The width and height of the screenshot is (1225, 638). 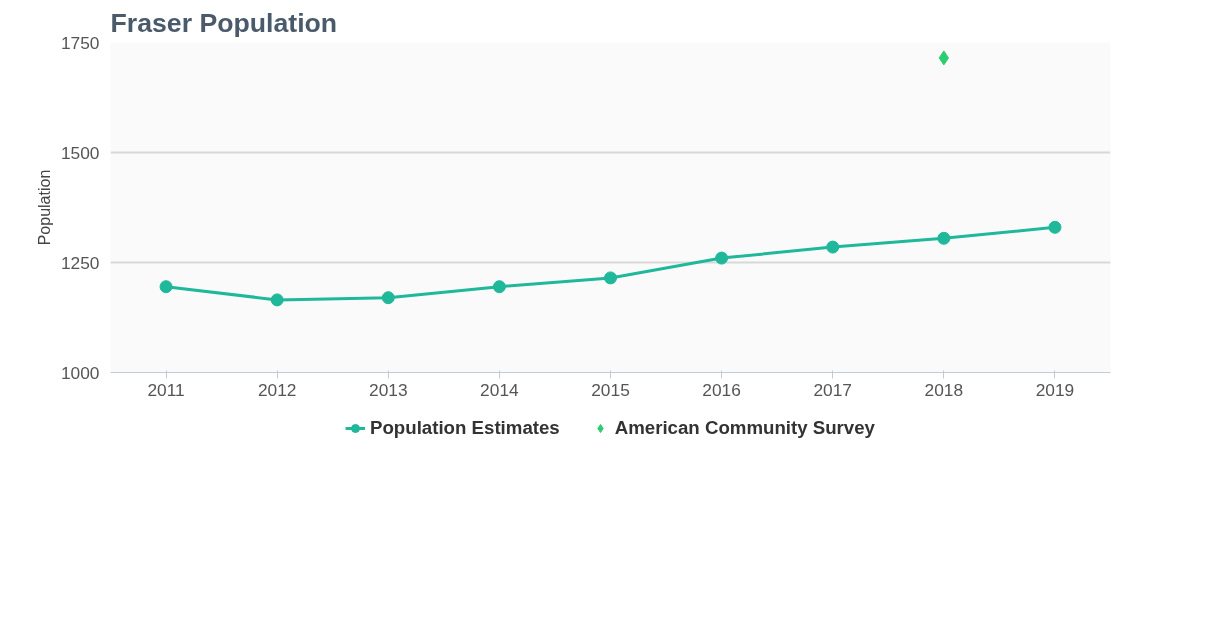 I want to click on y-tick-label: 1500, so click(x=80, y=152).